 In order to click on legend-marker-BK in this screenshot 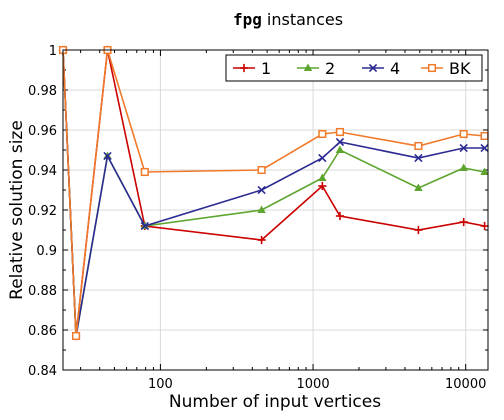, I will do `click(432, 68)`.